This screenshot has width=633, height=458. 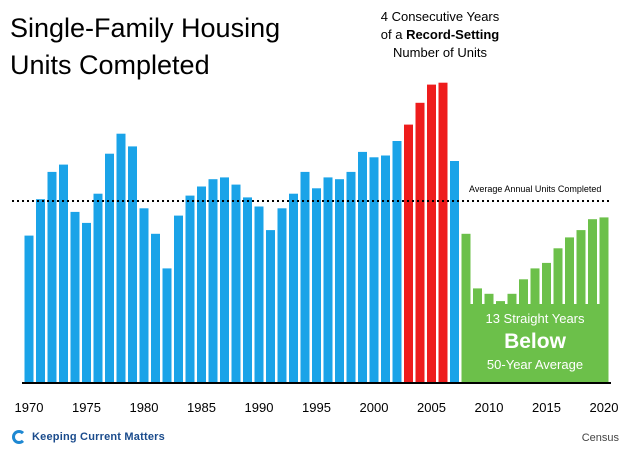 I want to click on bar-2000, so click(x=374, y=270).